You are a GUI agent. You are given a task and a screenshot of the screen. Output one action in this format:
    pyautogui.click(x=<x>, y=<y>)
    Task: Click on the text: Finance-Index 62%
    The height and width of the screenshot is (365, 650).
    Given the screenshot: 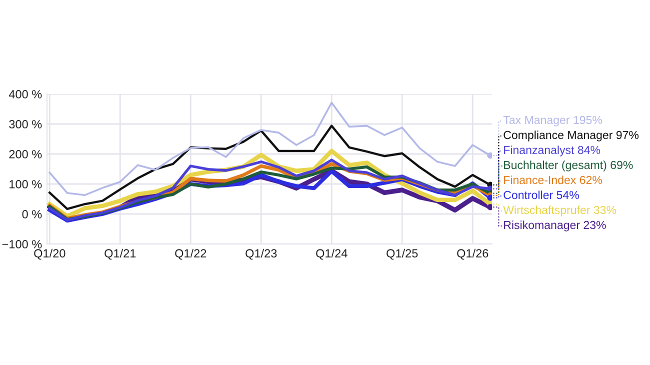 What is the action you would take?
    pyautogui.click(x=553, y=180)
    